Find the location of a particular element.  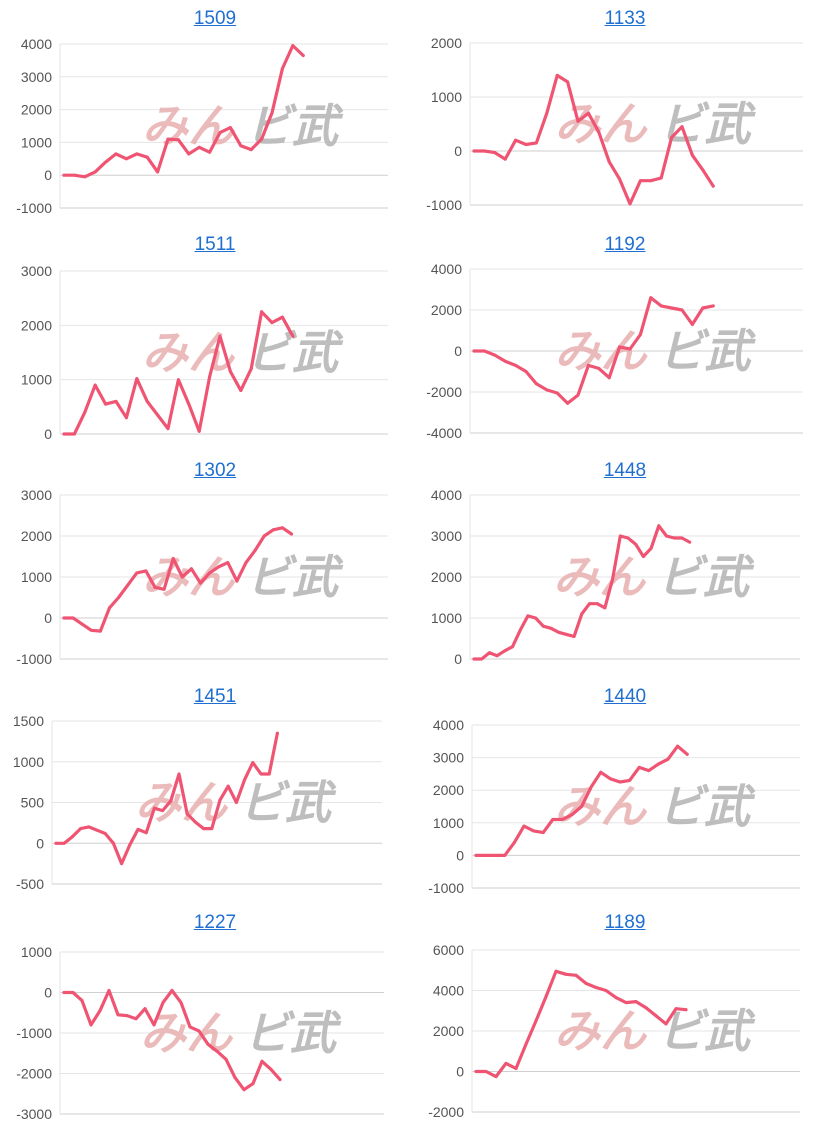

chart-title-link: 1133 is located at coordinates (625, 18).